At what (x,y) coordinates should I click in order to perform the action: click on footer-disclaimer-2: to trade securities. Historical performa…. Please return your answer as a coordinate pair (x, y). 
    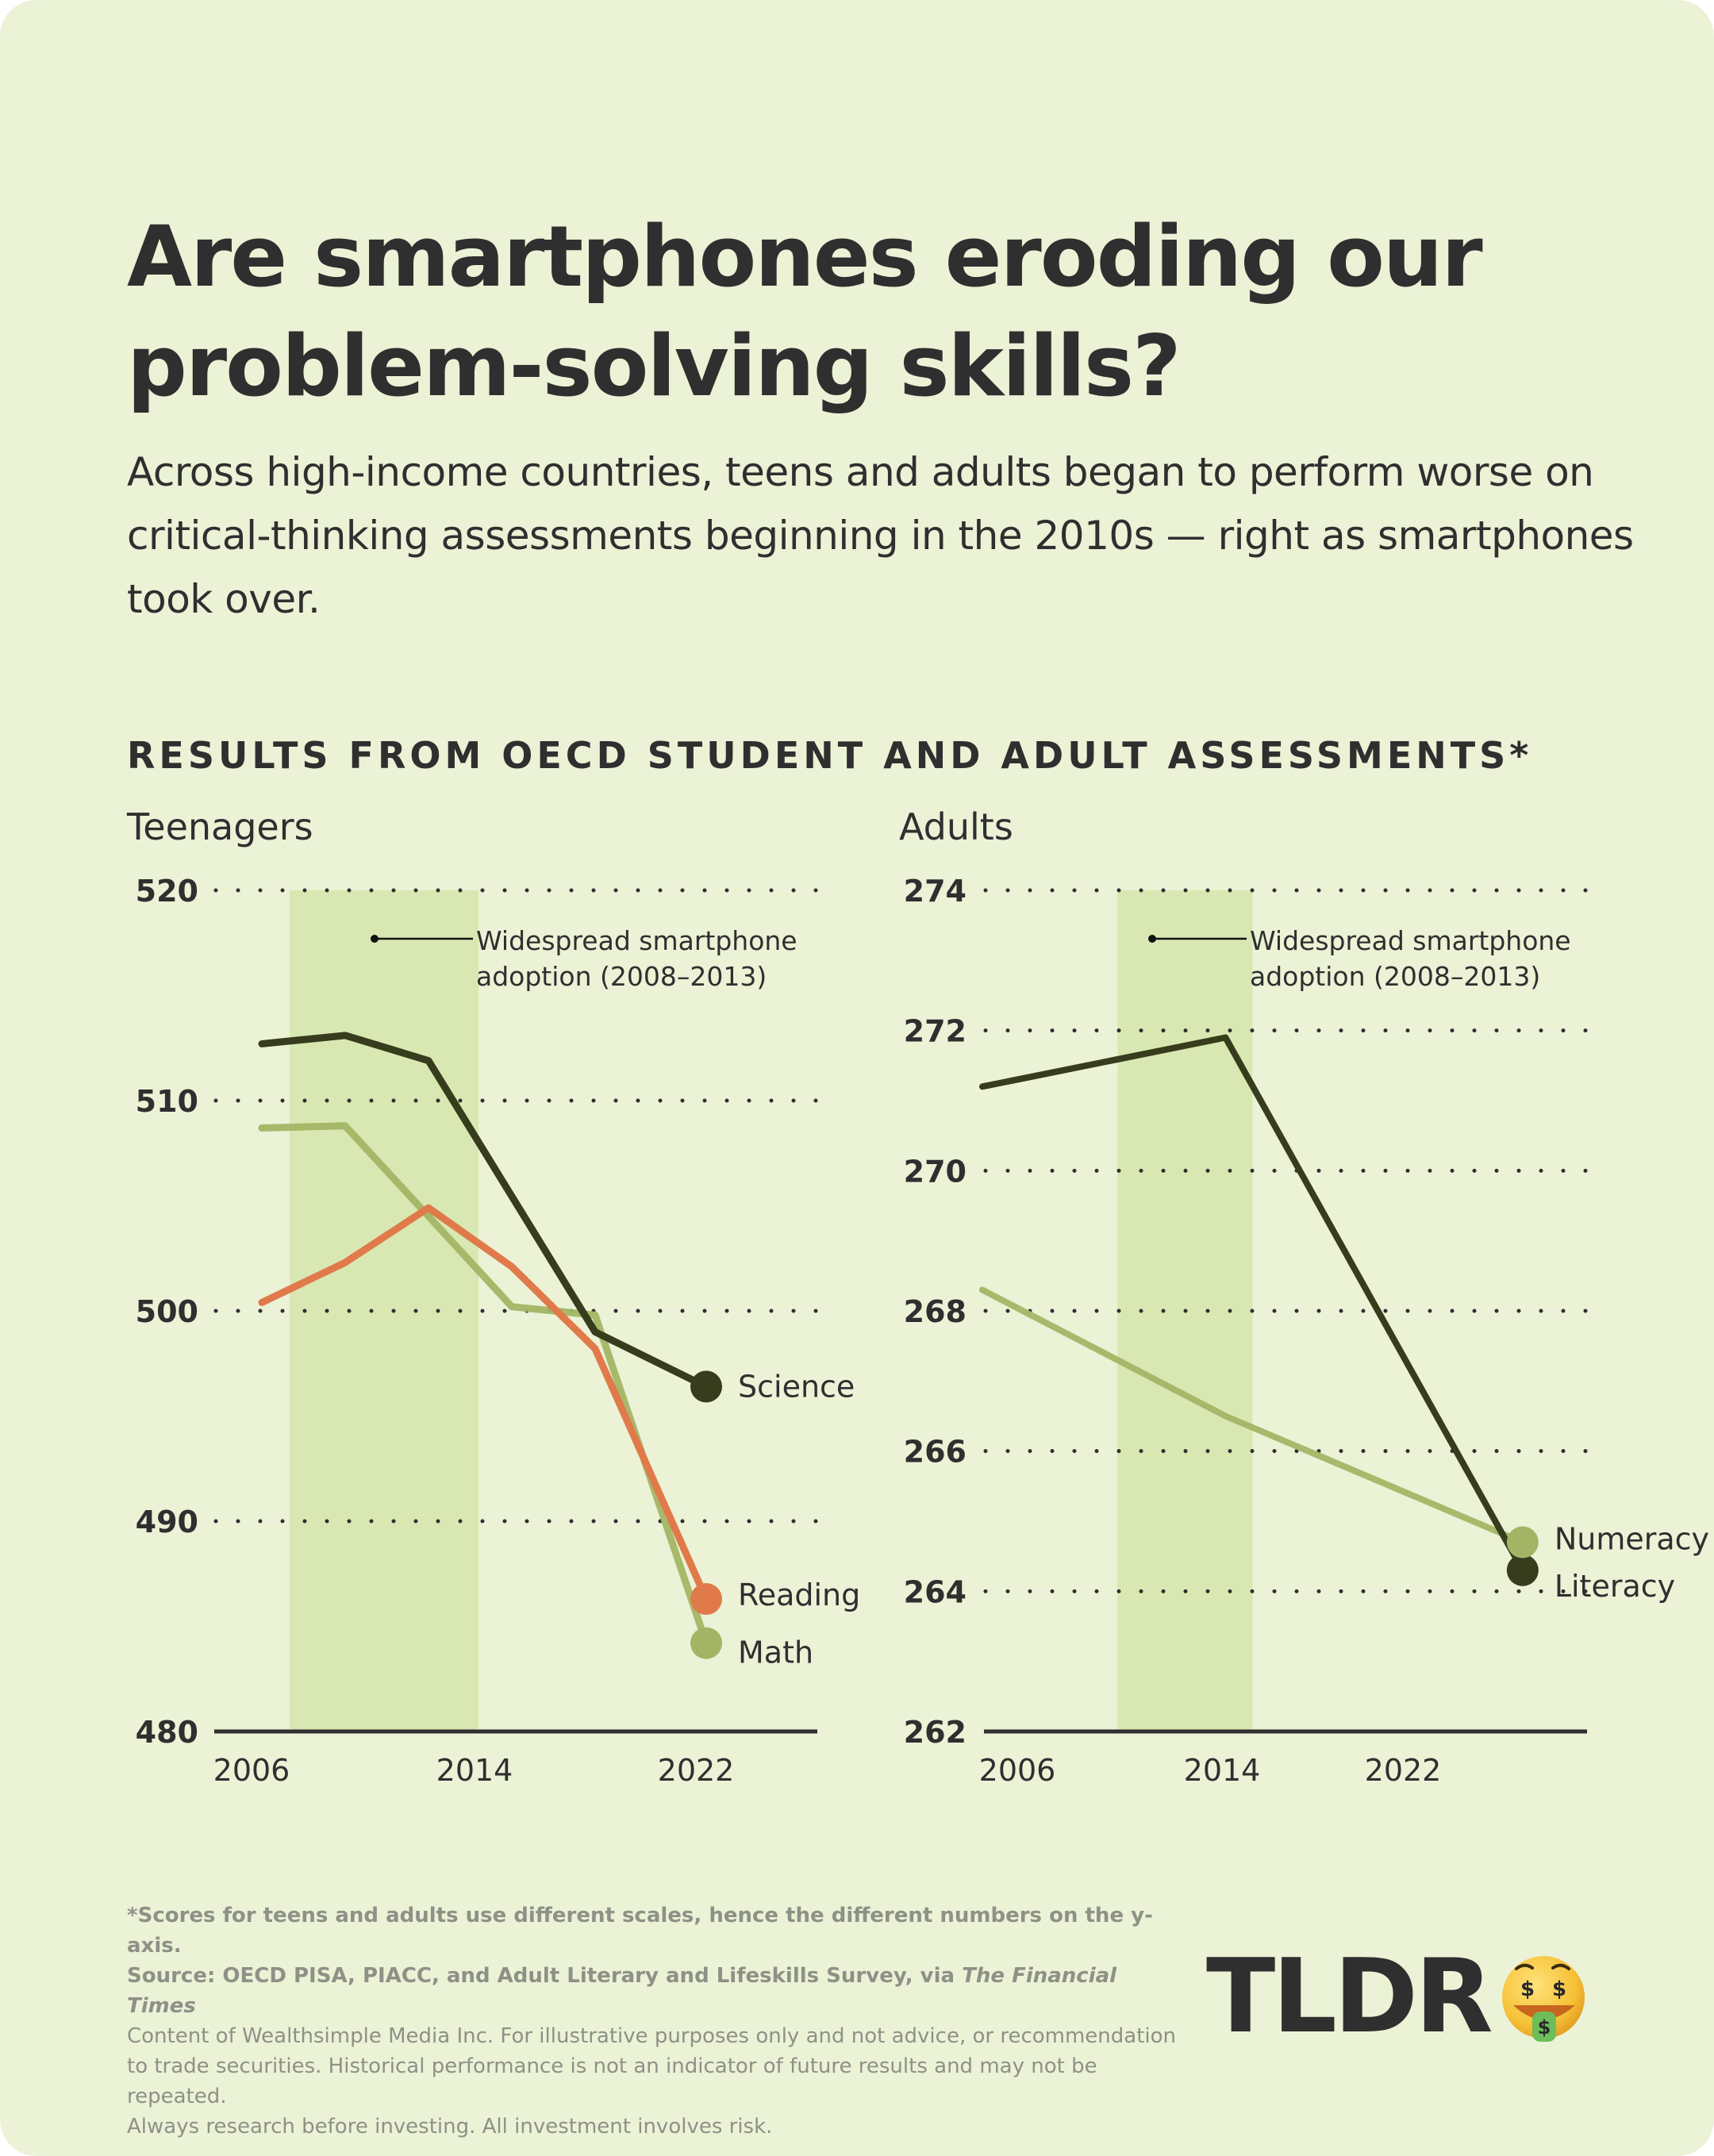
    Looking at the image, I should click on (612, 2081).